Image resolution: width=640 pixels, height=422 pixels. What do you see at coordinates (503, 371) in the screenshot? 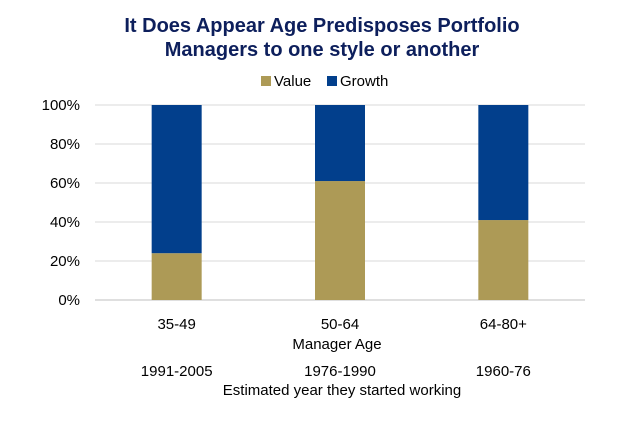
I see `x-secondary-tick-label: 1960-76` at bounding box center [503, 371].